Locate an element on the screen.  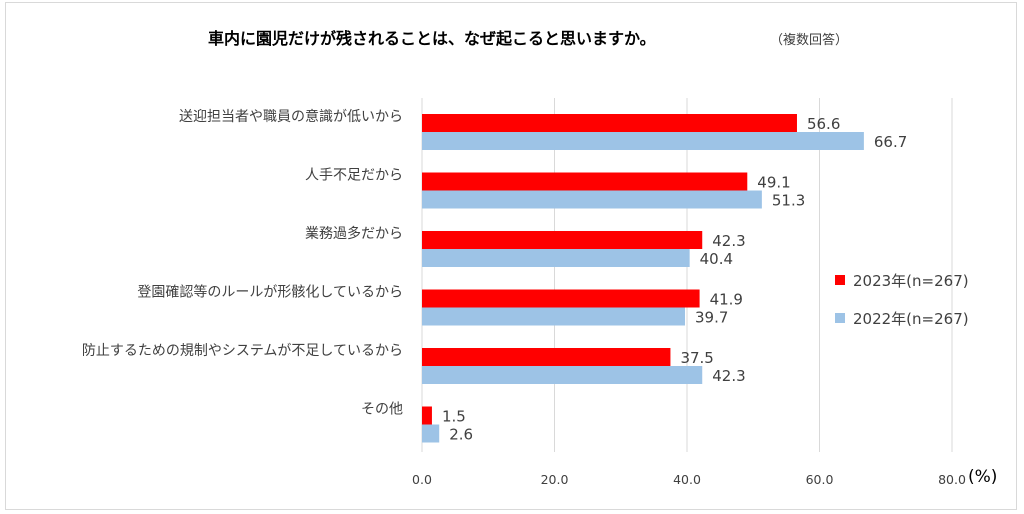
category-label: 送迎担当者や職員の意識が低いから is located at coordinates (291, 116).